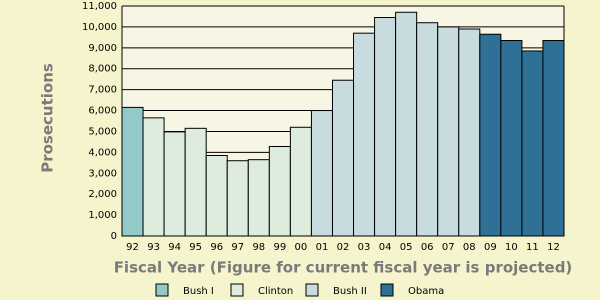  I want to click on x-tick-label: 01, so click(322, 247).